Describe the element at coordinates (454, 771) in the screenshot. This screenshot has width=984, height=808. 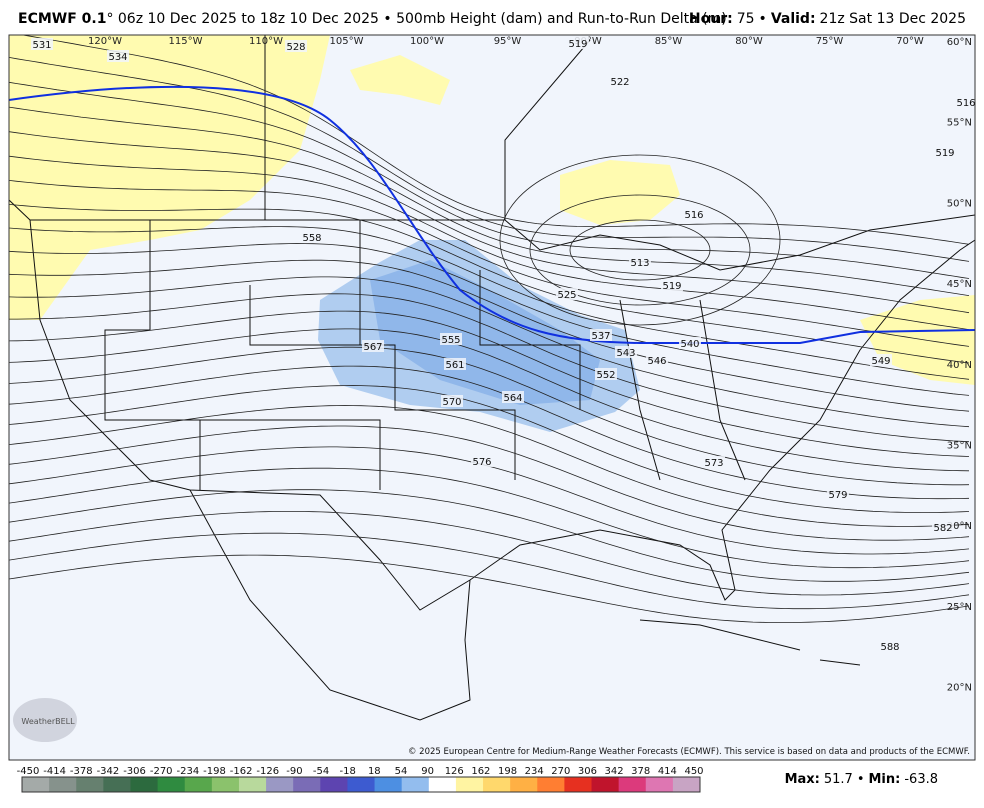
I see `colorbar-label: 126` at that location.